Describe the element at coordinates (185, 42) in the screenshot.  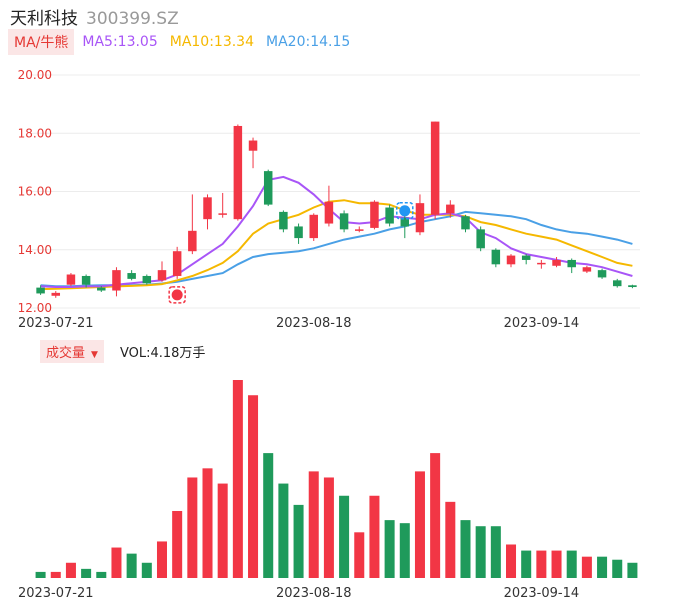
I see `ma-legend: MA/牛熊 MA5:13.05 MA10:13.34 MA20:14.15` at that location.